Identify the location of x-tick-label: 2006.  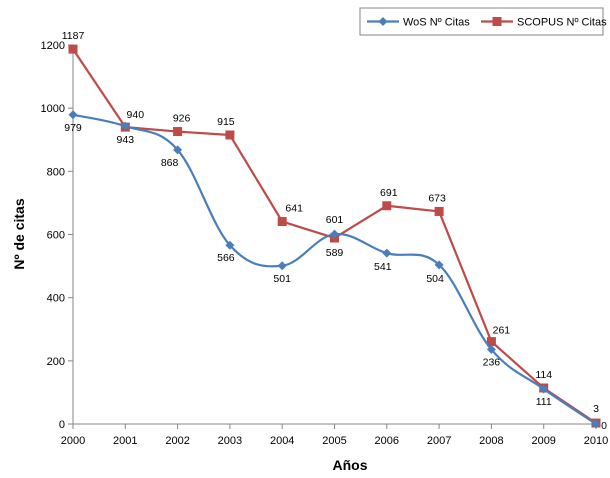
(387, 441).